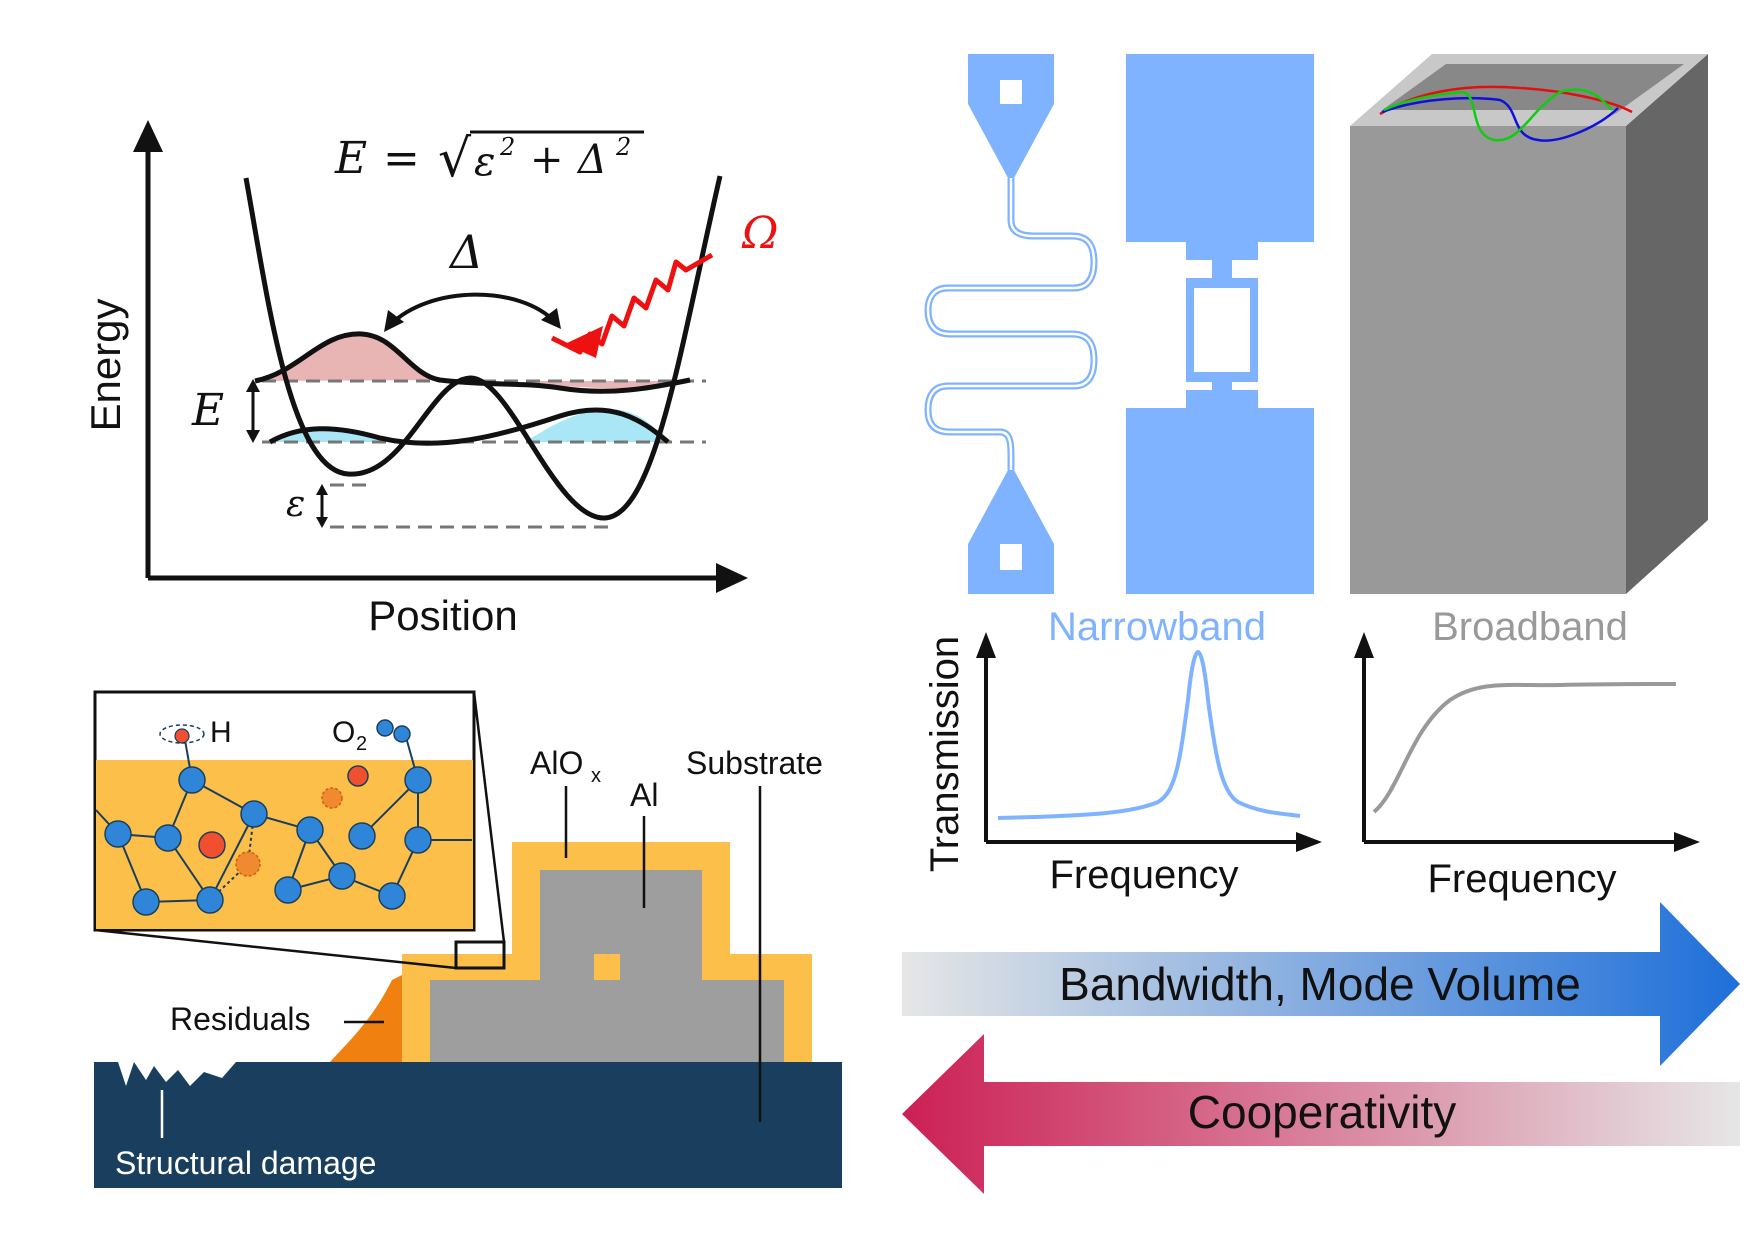 The image size is (1764, 1240). I want to click on cavity-resonator, so click(1529, 324).